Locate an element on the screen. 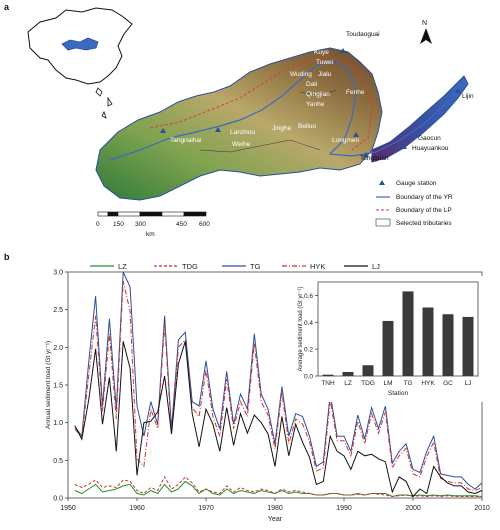  legend-yr-label: Boundary of the YR is located at coordinates (424, 197).